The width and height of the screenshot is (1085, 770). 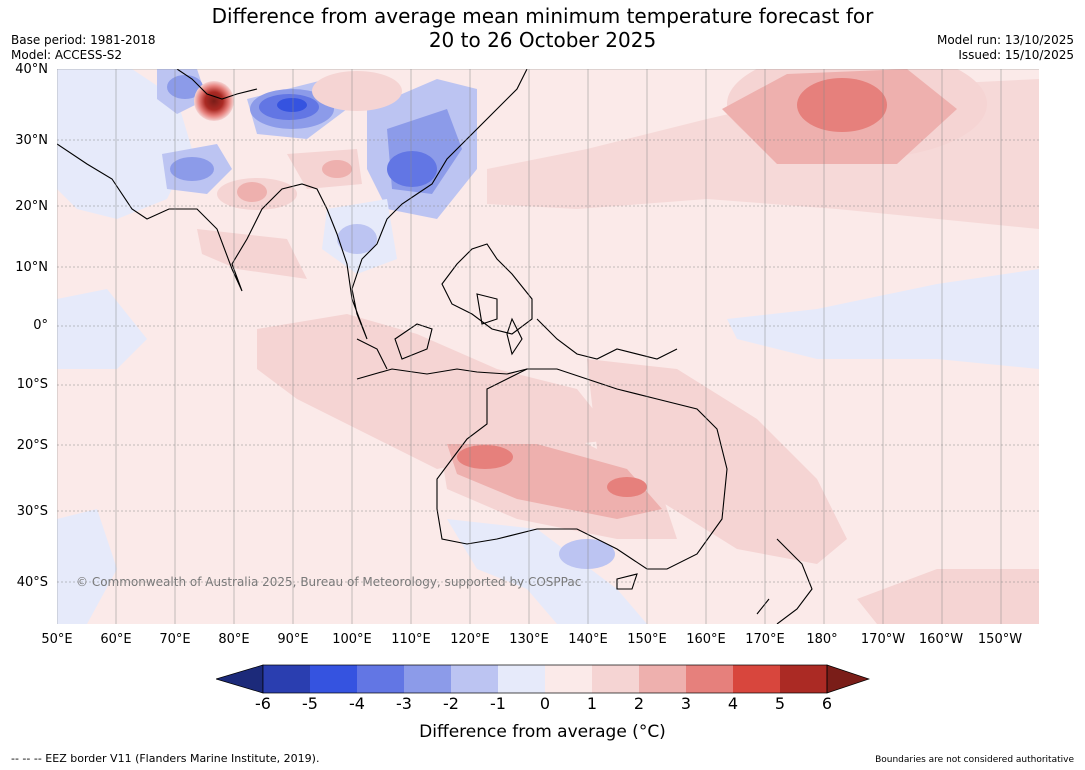 I want to click on colorbar-tick: -1, so click(x=498, y=703).